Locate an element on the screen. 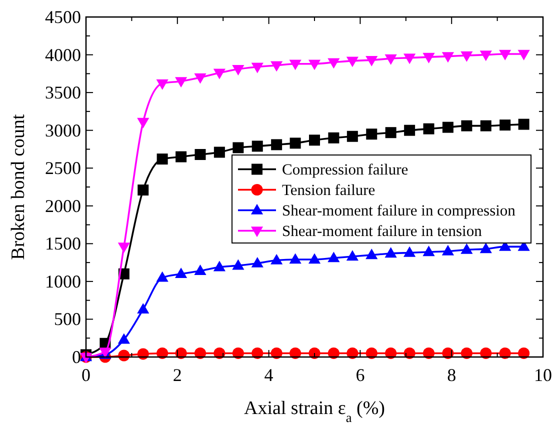  legend-label: Compression failure is located at coordinates (345, 169).